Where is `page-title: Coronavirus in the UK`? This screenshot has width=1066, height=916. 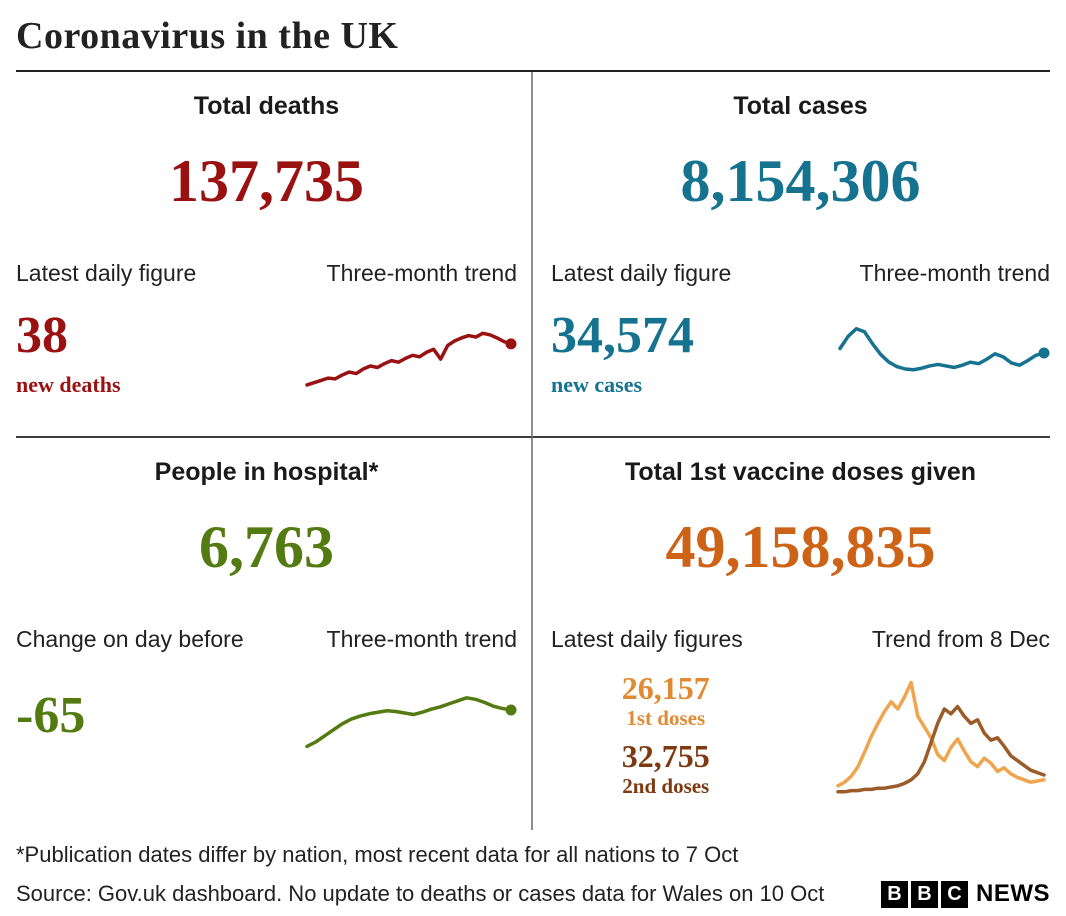
page-title: Coronavirus in the UK is located at coordinates (207, 36).